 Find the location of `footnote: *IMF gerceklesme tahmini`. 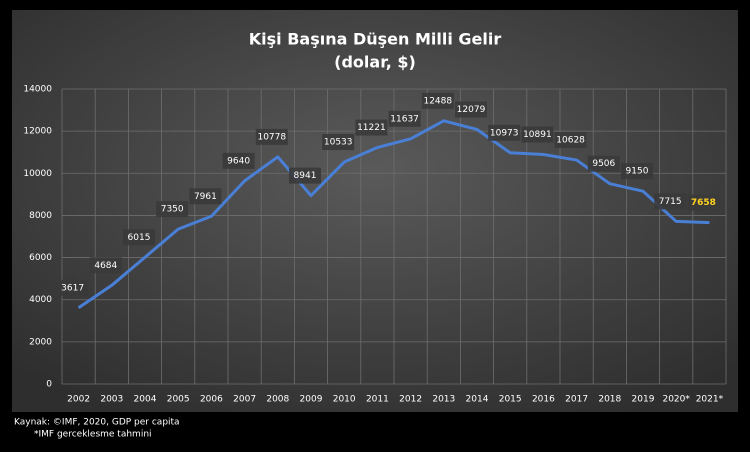

footnote: *IMF gerceklesme tahmini is located at coordinates (93, 435).